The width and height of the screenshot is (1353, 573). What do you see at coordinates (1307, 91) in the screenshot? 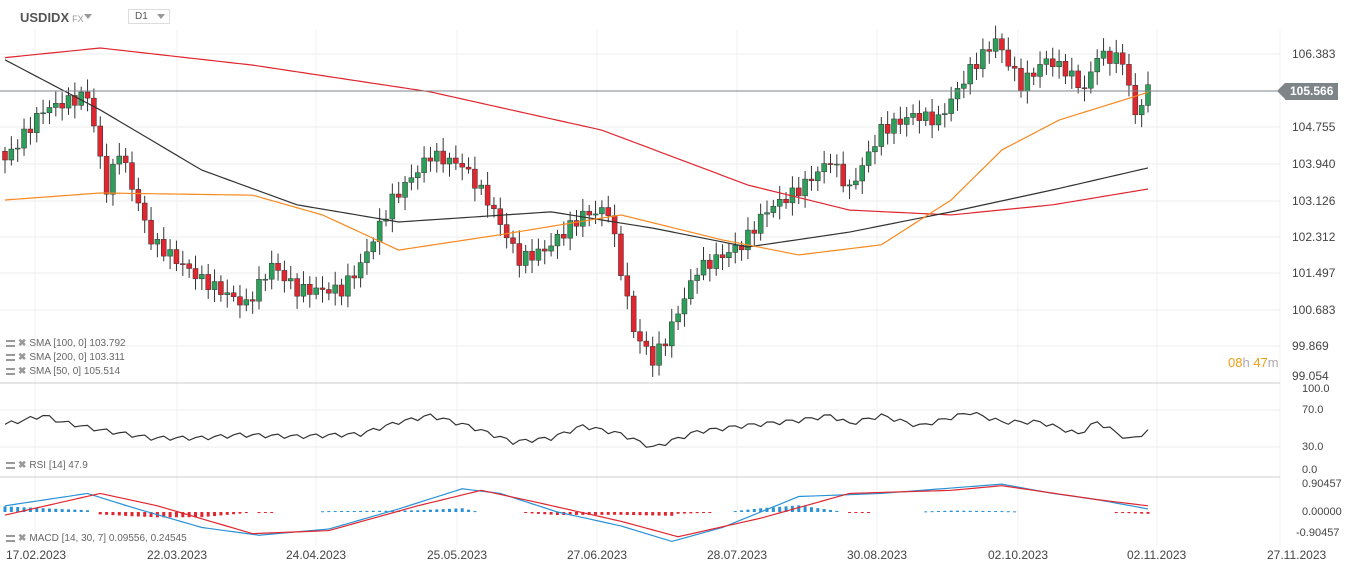
I see `current-price-tag: 105.566` at bounding box center [1307, 91].